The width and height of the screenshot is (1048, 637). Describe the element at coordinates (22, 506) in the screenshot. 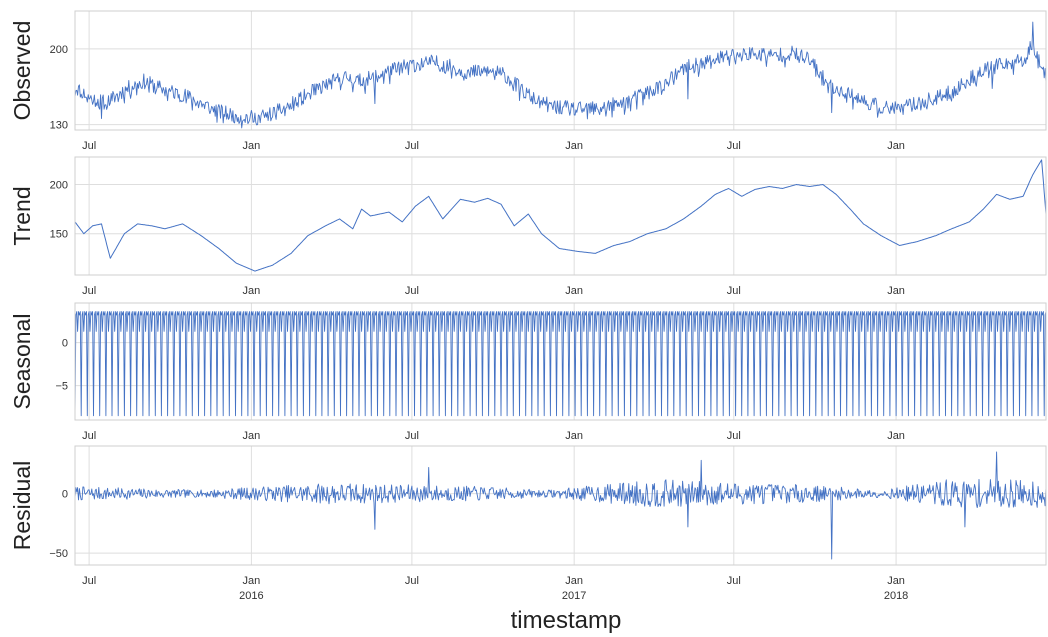

I see `residual-y-axis-label: Residual` at that location.